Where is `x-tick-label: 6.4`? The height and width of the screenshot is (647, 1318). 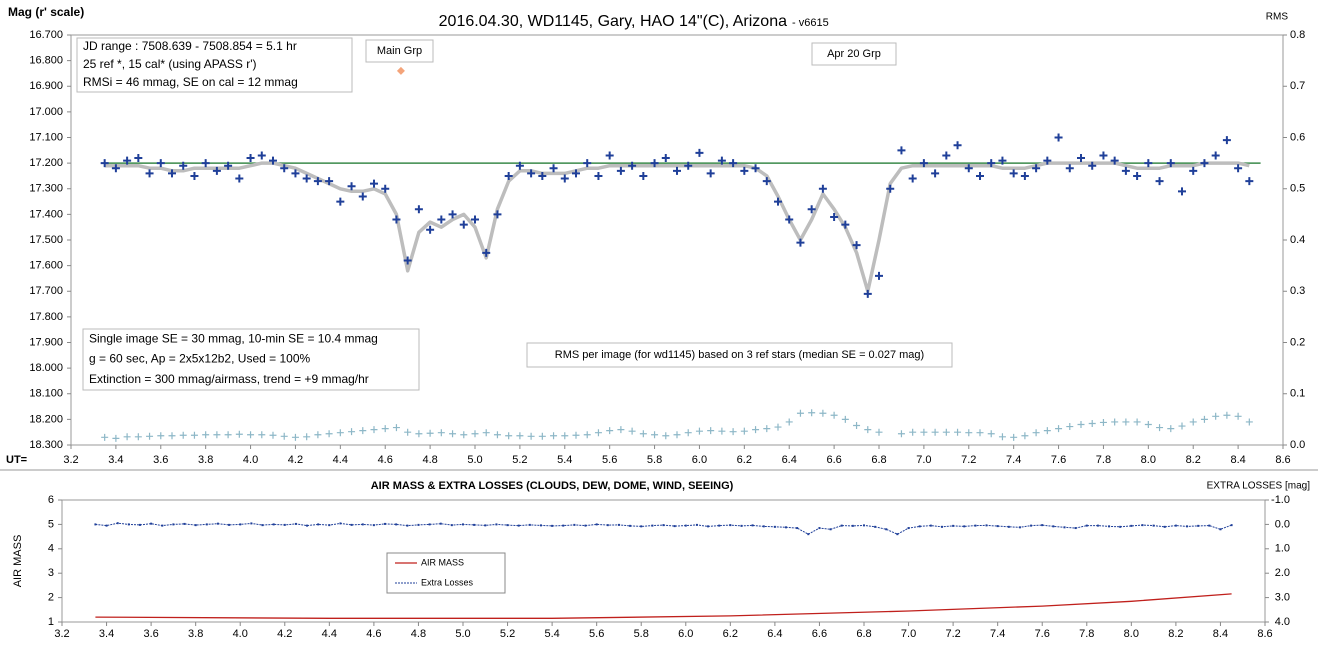
x-tick-label: 6.4 is located at coordinates (789, 460).